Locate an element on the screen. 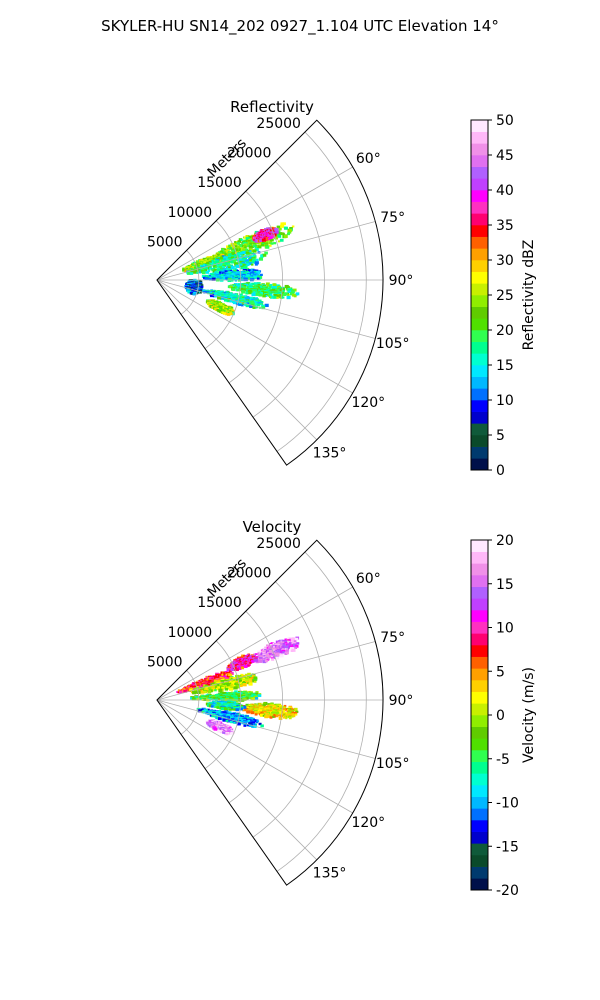  colorbar-tick-label: -15 is located at coordinates (507, 847).